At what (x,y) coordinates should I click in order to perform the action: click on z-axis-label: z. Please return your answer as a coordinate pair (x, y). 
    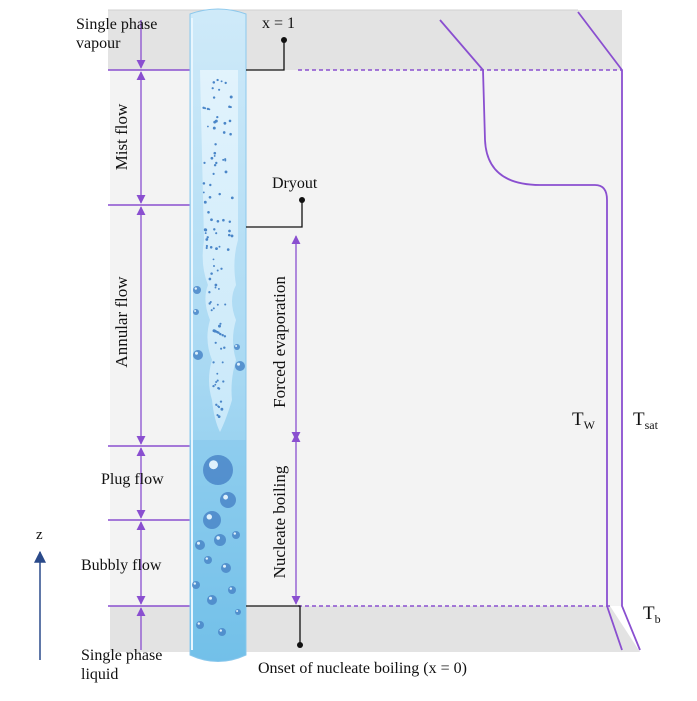
    Looking at the image, I should click on (39, 535).